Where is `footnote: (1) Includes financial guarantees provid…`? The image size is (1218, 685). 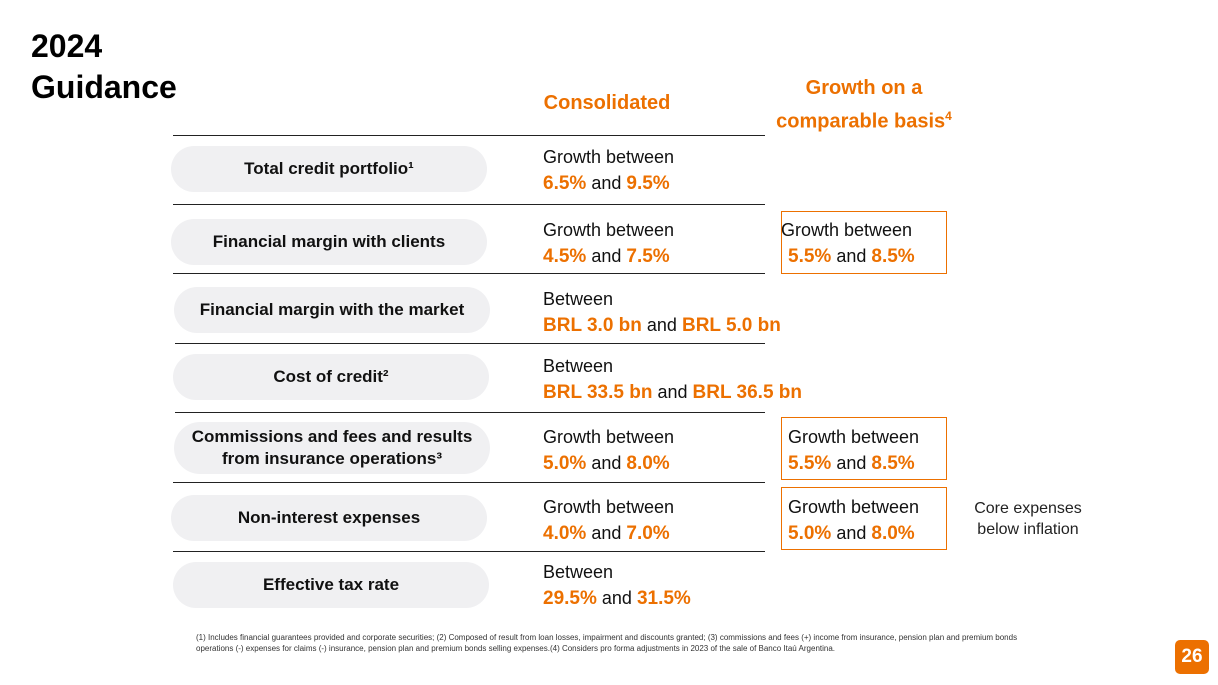
footnote: (1) Includes financial guarantees provid… is located at coordinates (607, 643).